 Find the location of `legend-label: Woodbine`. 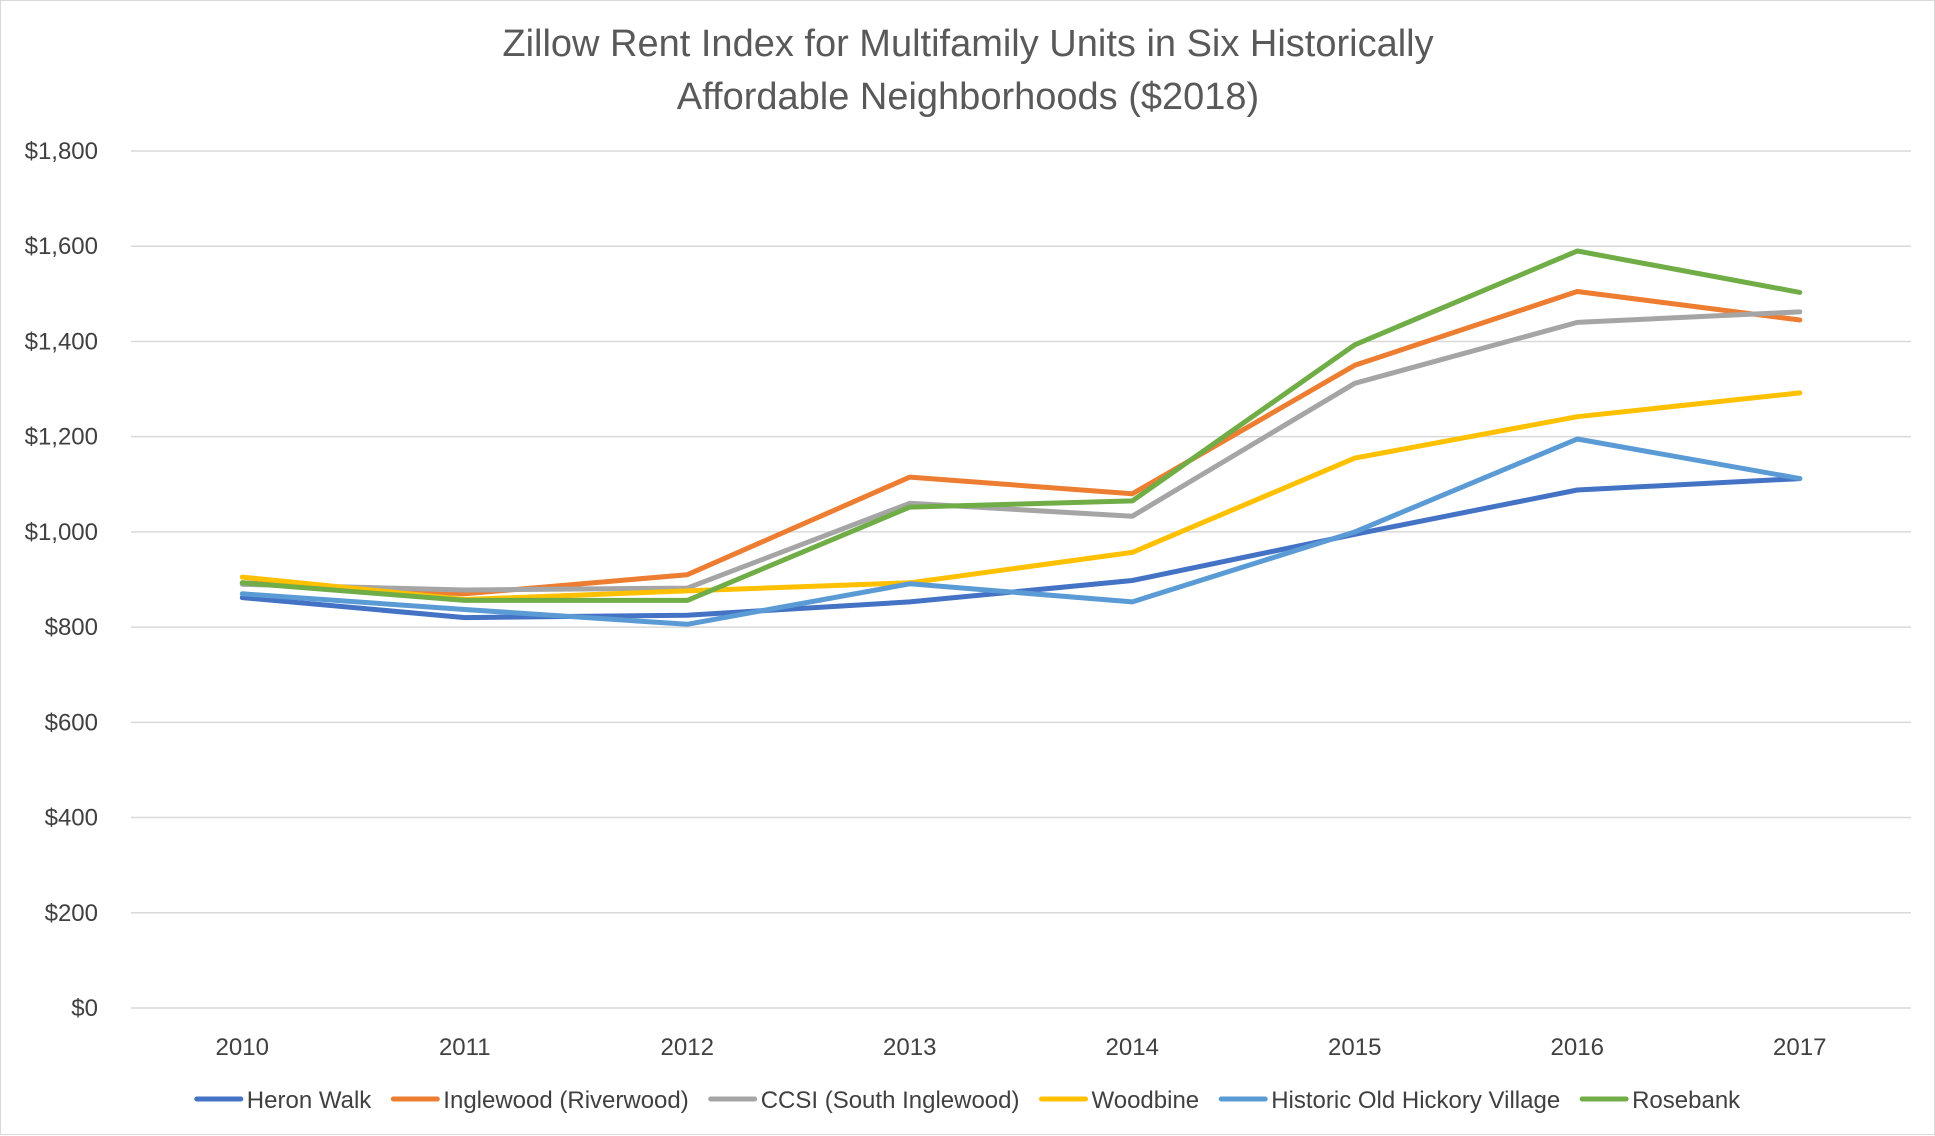

legend-label: Woodbine is located at coordinates (1146, 1100).